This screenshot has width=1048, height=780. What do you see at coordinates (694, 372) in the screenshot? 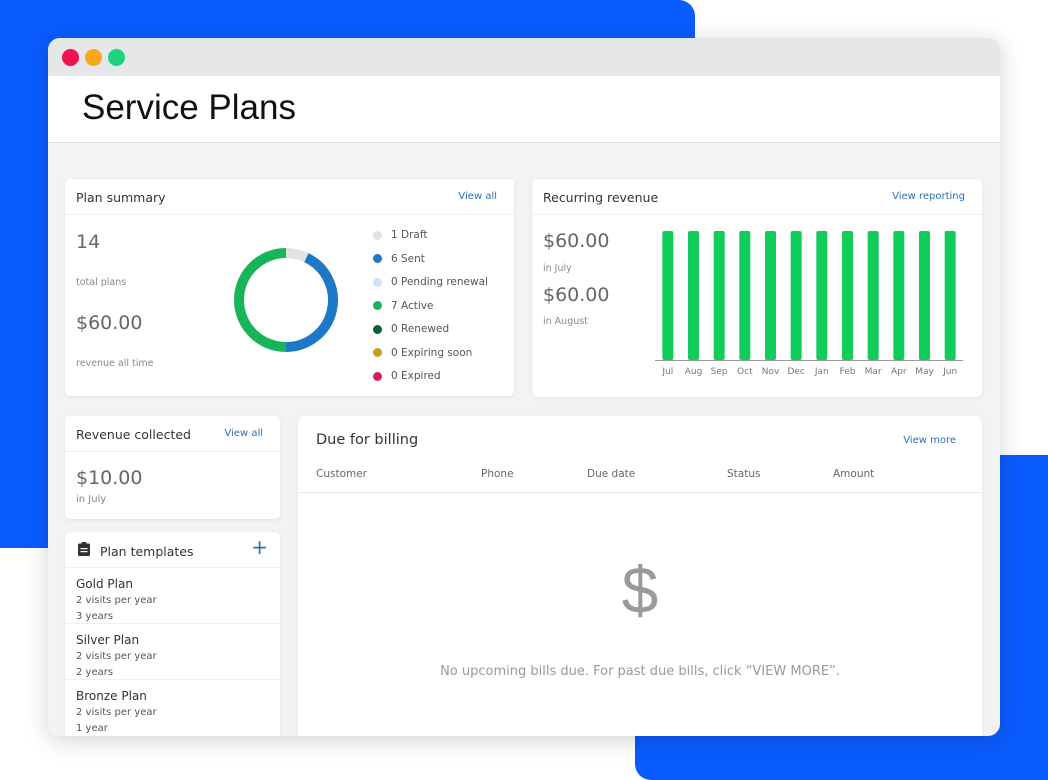
I see `x-tick-label: Aug` at bounding box center [694, 372].